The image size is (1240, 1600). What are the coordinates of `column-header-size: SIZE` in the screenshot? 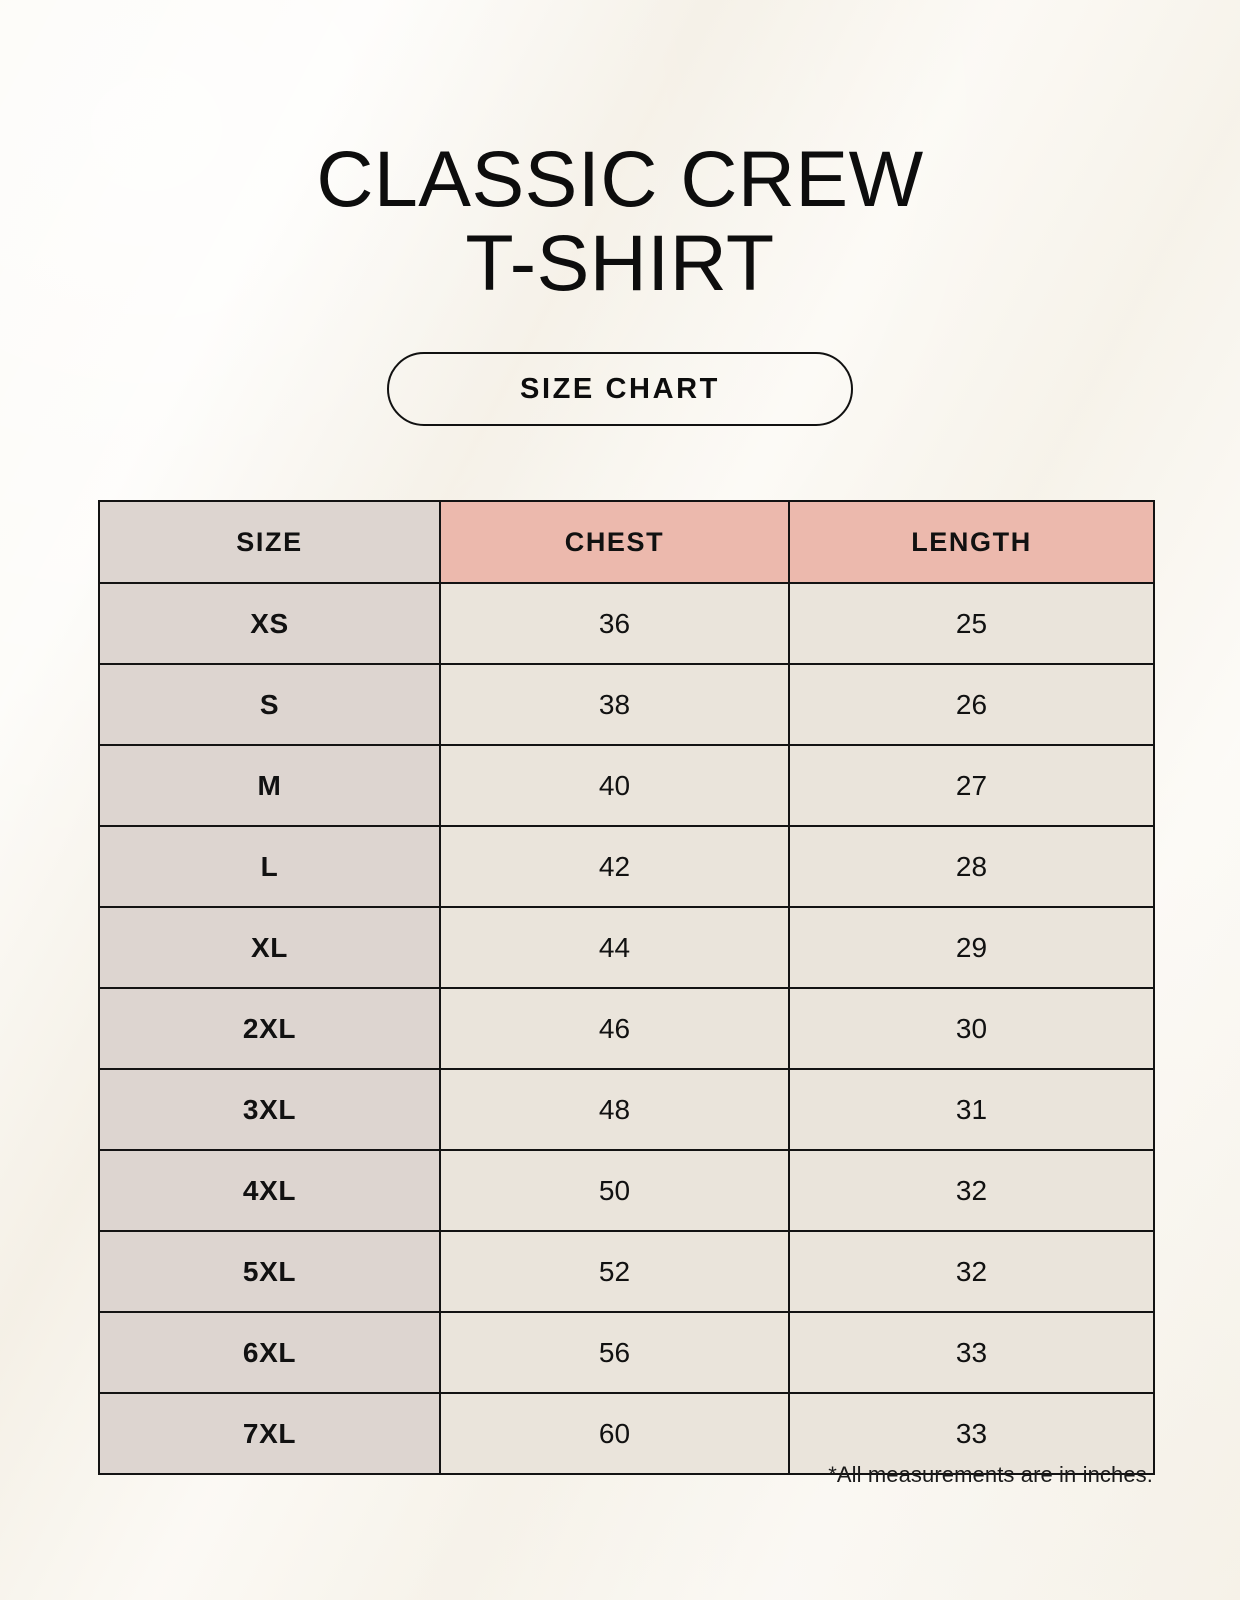 It's located at (269, 542).